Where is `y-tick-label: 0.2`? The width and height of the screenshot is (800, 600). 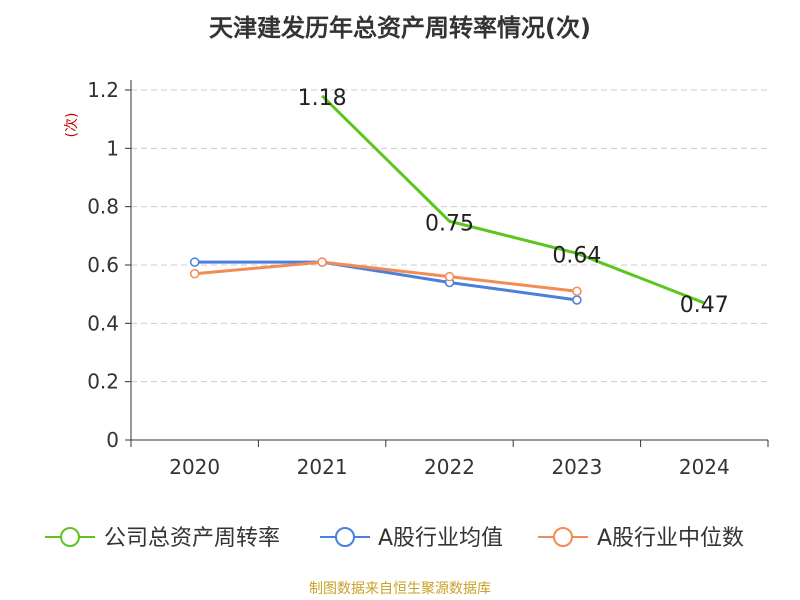
y-tick-label: 0.2 is located at coordinates (103, 382).